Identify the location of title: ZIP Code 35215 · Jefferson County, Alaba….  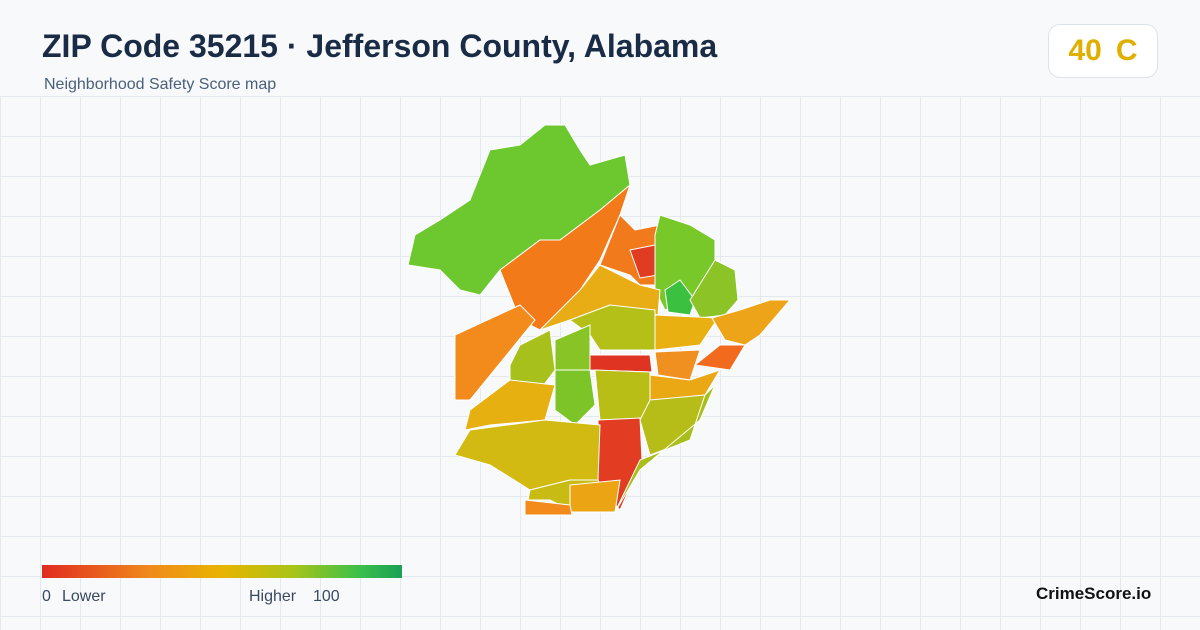
(380, 46).